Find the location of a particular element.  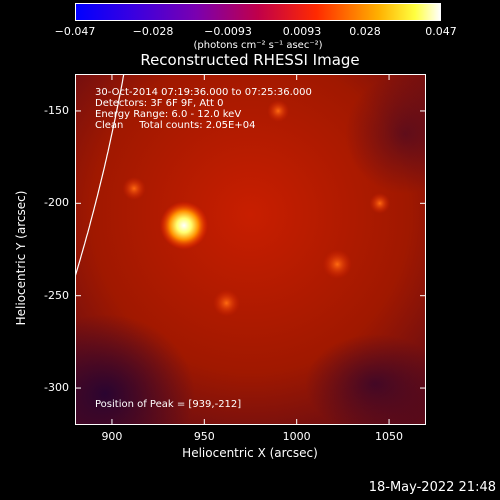

colorbar-tick-label: 0.047 is located at coordinates (441, 31).